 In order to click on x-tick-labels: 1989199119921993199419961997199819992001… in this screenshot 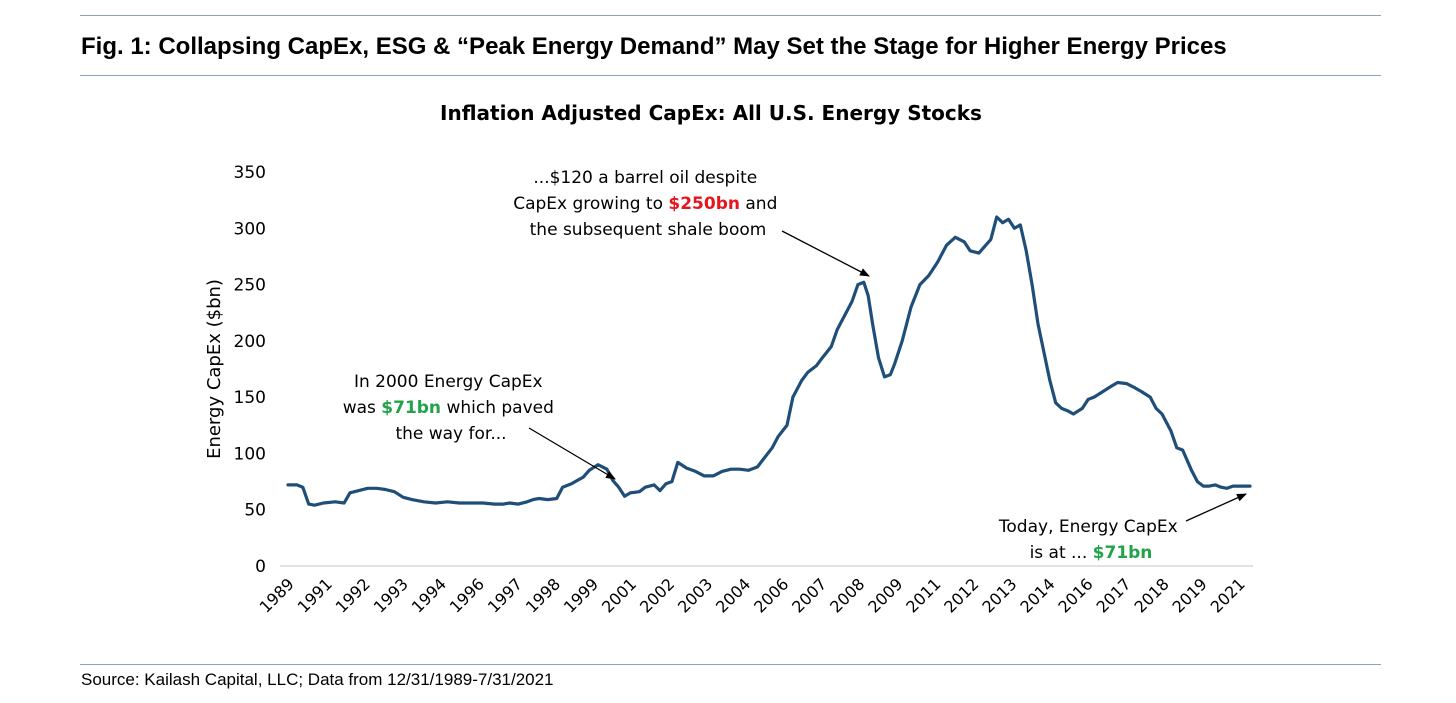, I will do `click(752, 595)`.